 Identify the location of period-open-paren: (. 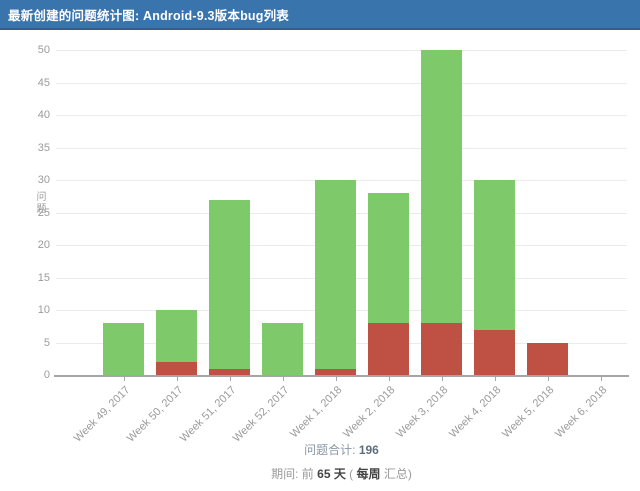
(351, 474).